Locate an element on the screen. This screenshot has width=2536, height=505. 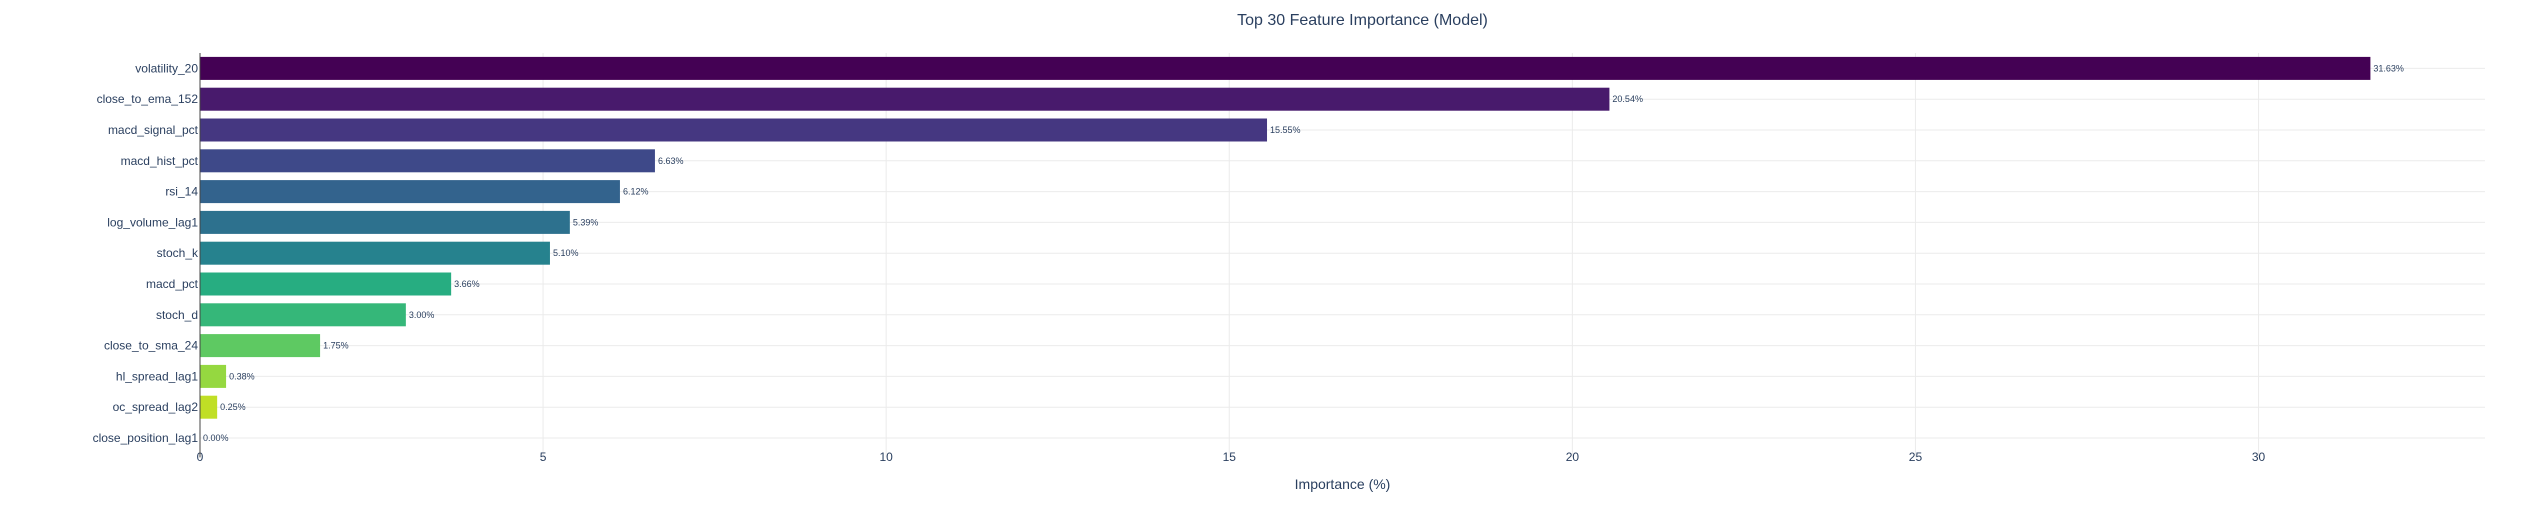
data-label: 0.38% is located at coordinates (242, 376).